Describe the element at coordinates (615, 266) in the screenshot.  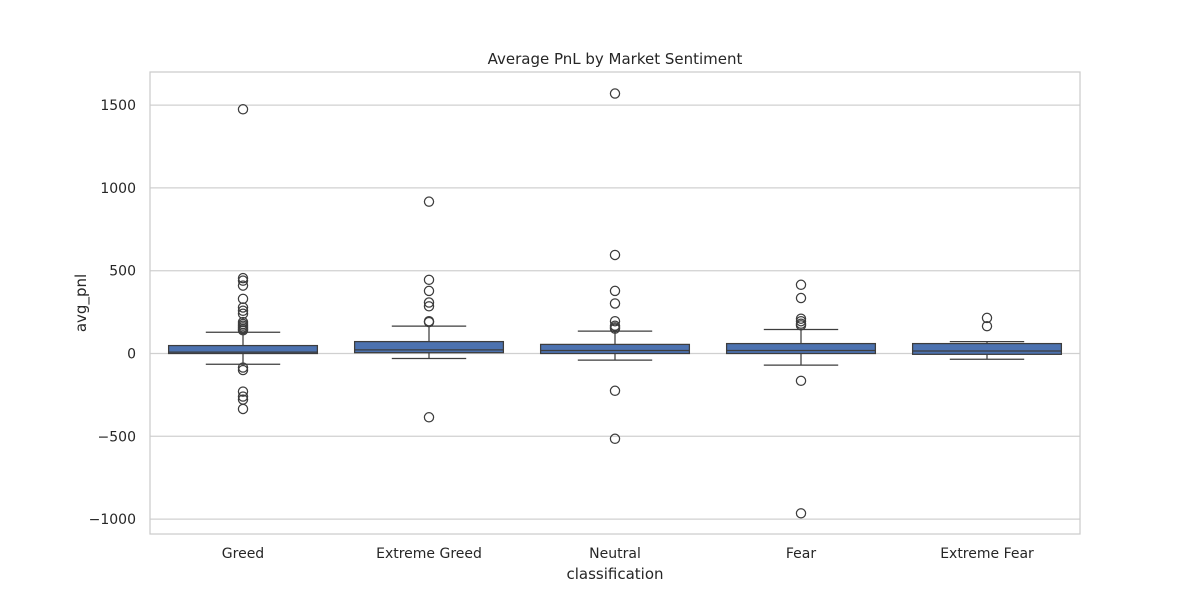
I see `box-neutral` at that location.